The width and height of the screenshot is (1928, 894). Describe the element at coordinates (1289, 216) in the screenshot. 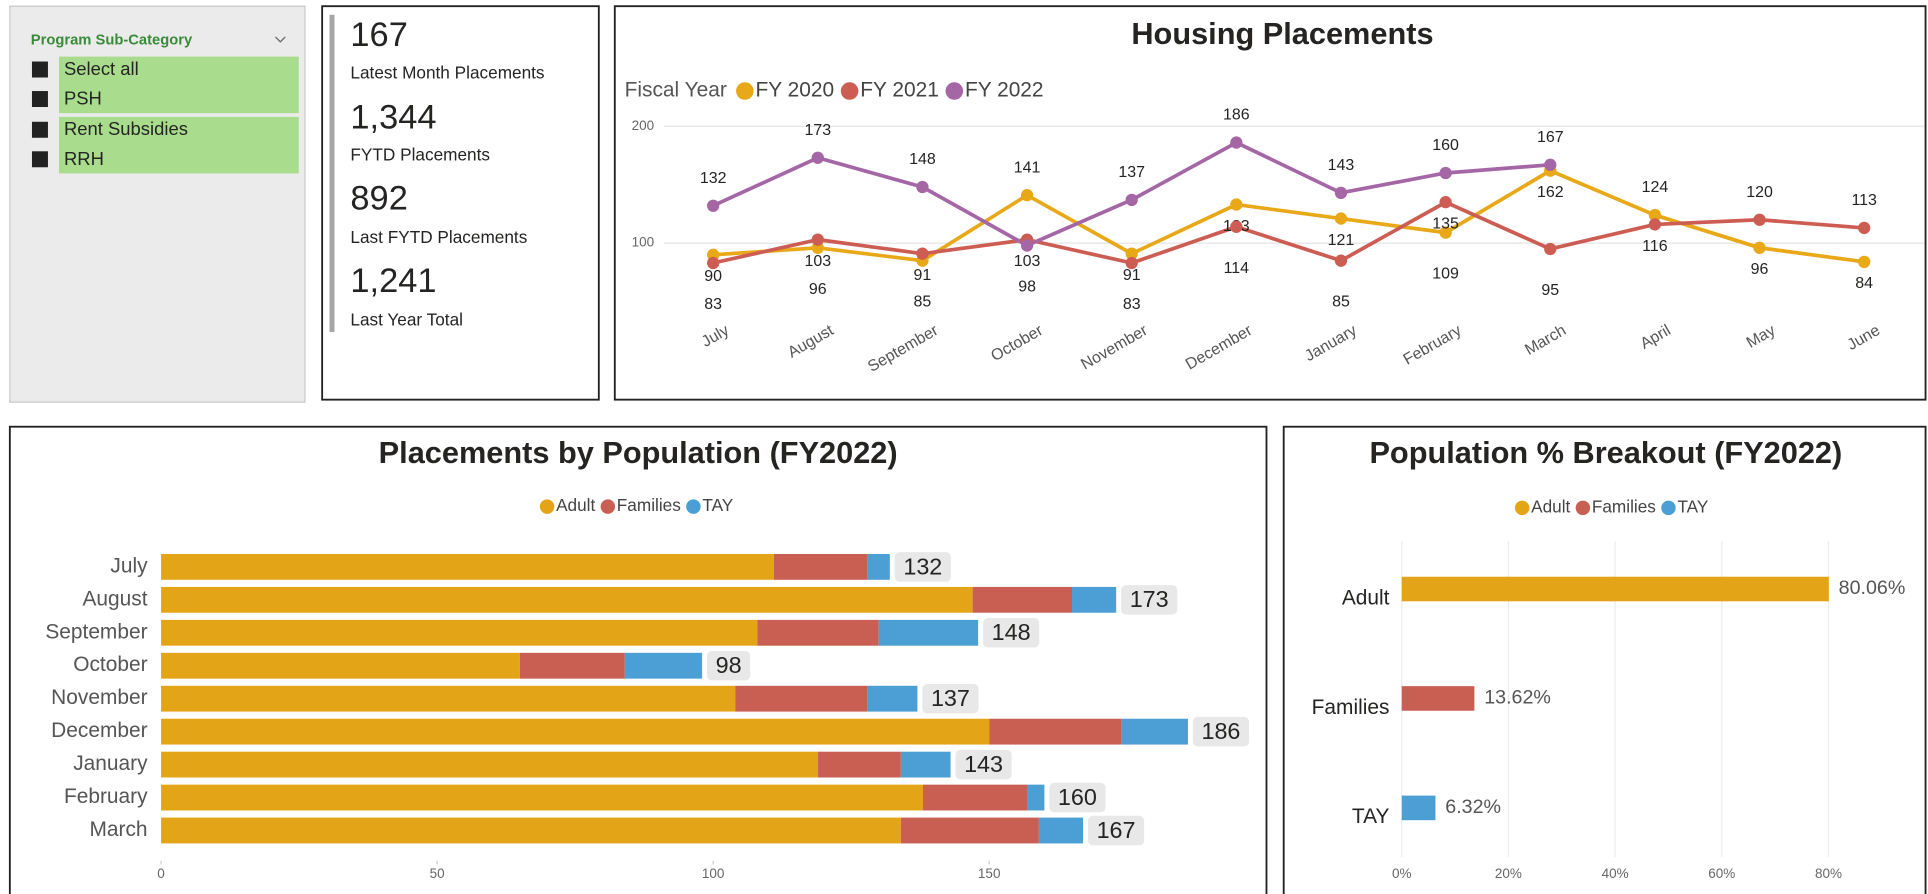

I see `line-series` at that location.